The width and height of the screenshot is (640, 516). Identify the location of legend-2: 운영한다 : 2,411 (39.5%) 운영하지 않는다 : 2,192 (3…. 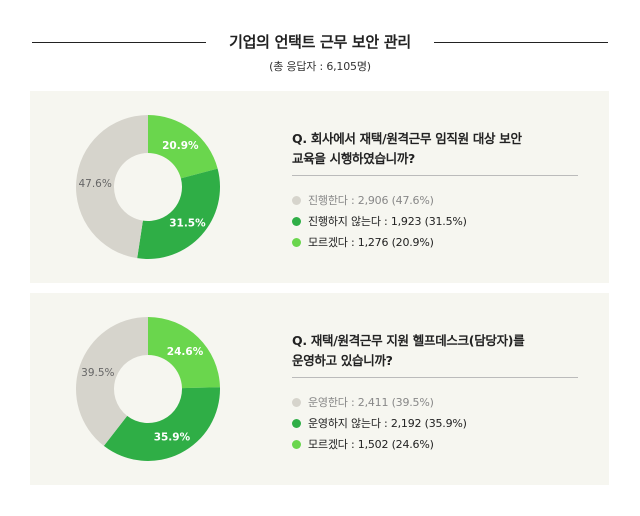
(379, 423).